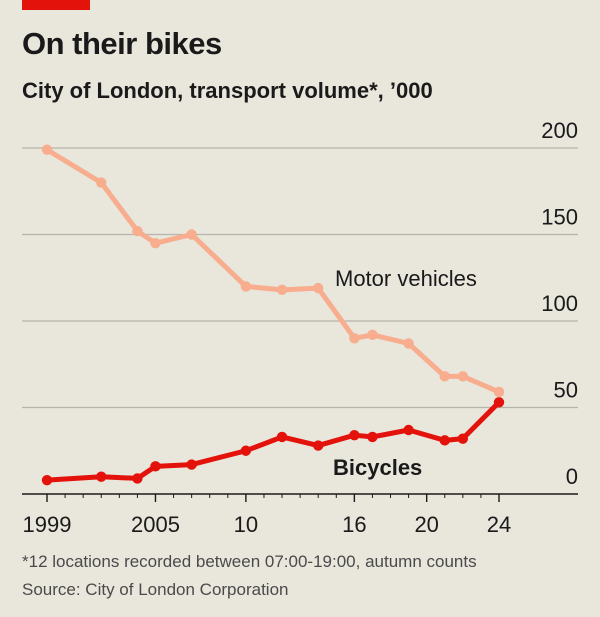  Describe the element at coordinates (56, 5) in the screenshot. I see `brand-red-tab` at that location.